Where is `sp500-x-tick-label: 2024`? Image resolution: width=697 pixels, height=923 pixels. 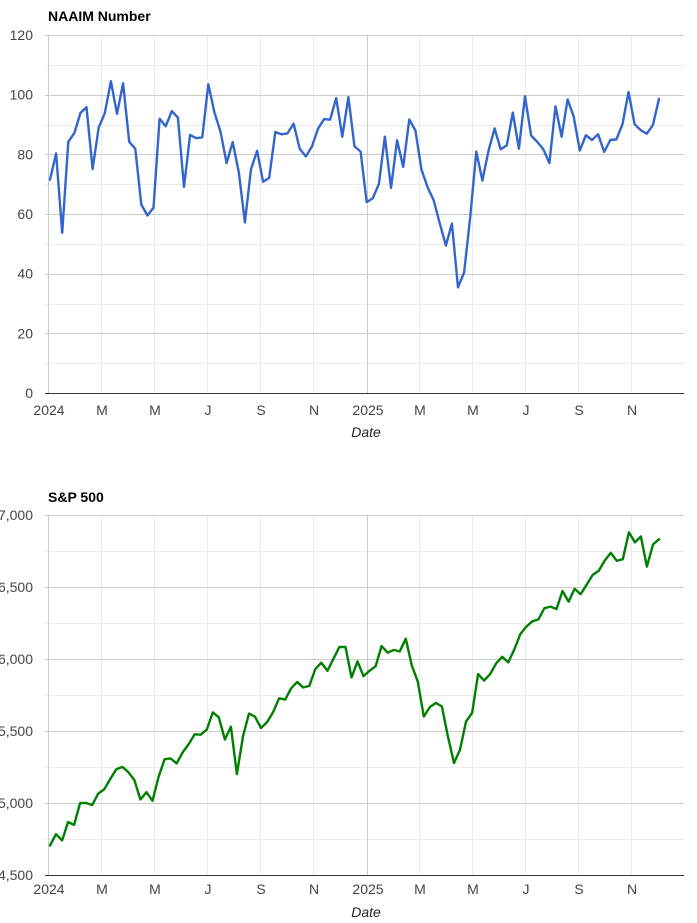
sp500-x-tick-label: 2024 is located at coordinates (48, 889).